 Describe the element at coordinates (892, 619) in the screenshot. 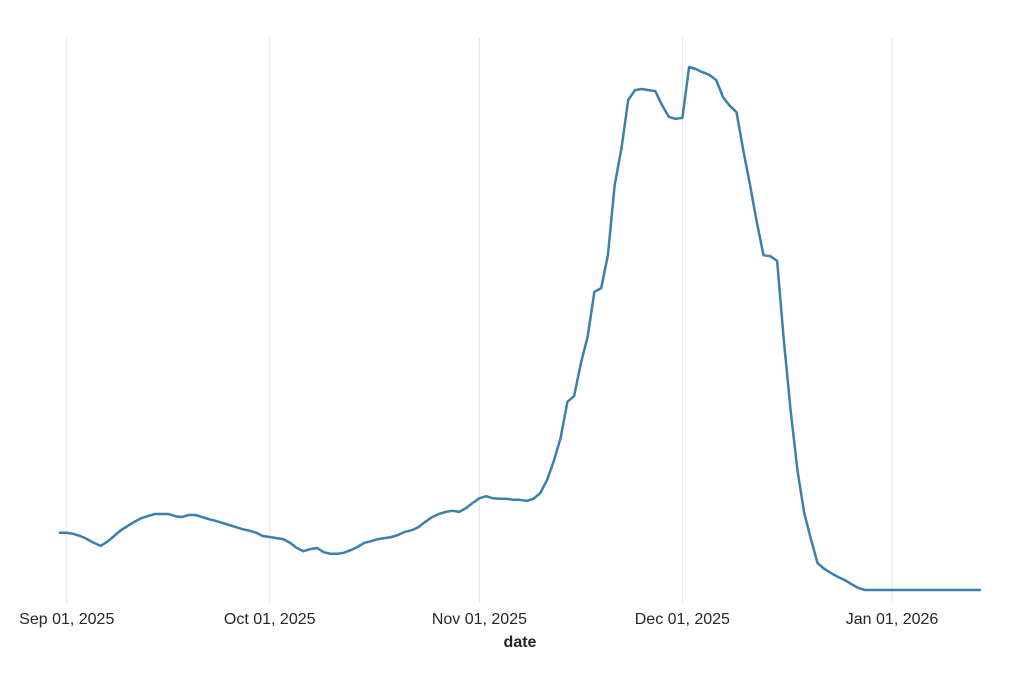

I see `x-tick-label: Jan 01, 2026` at that location.